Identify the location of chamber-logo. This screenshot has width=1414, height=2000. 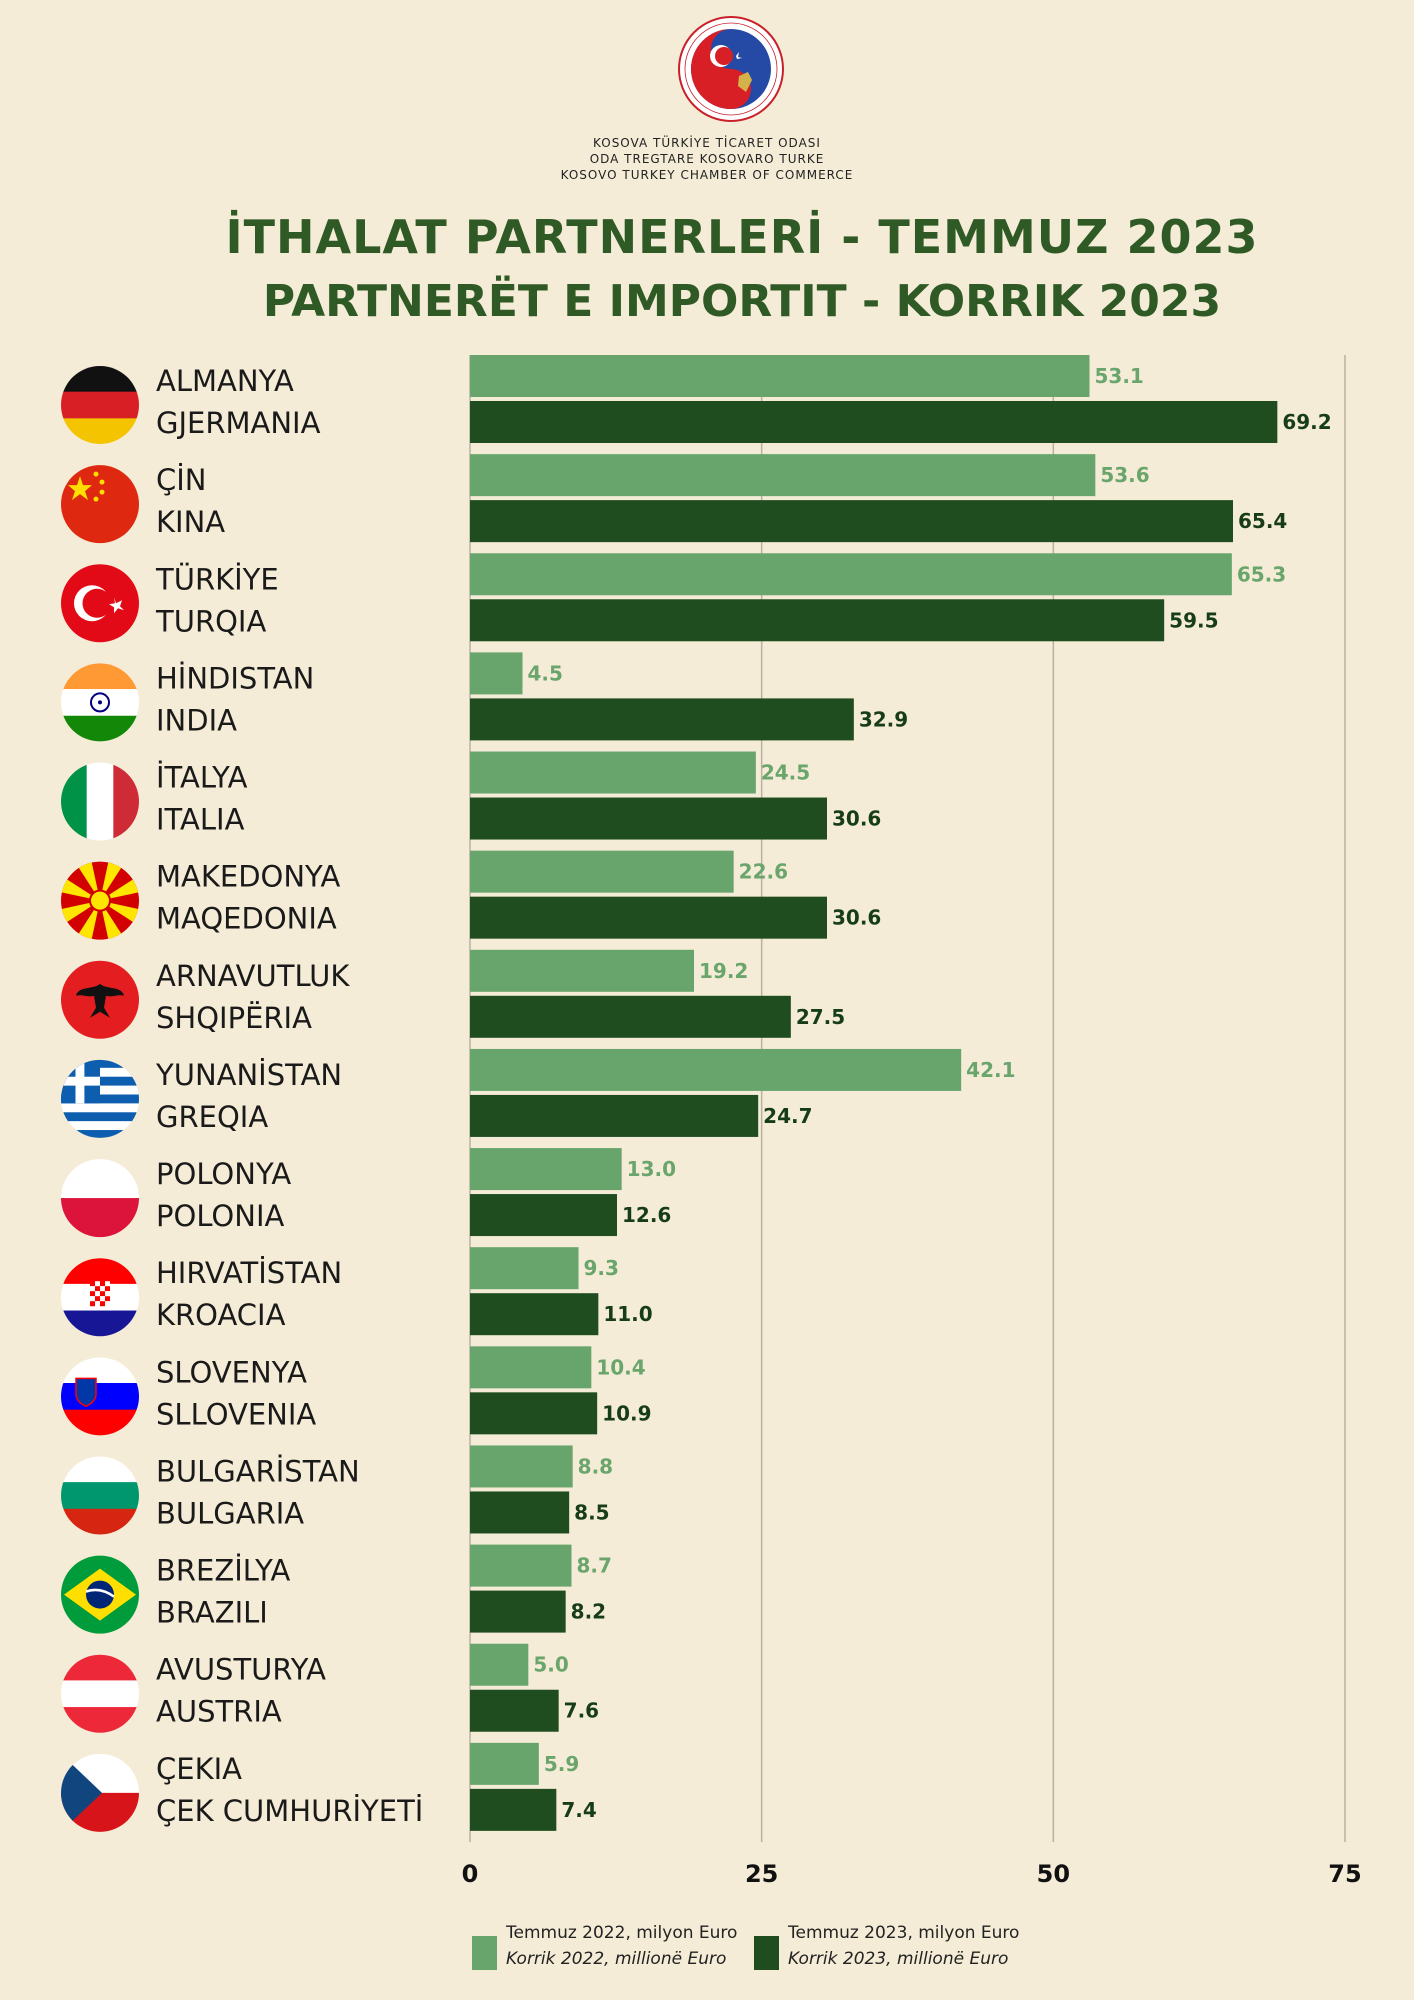
(731, 69).